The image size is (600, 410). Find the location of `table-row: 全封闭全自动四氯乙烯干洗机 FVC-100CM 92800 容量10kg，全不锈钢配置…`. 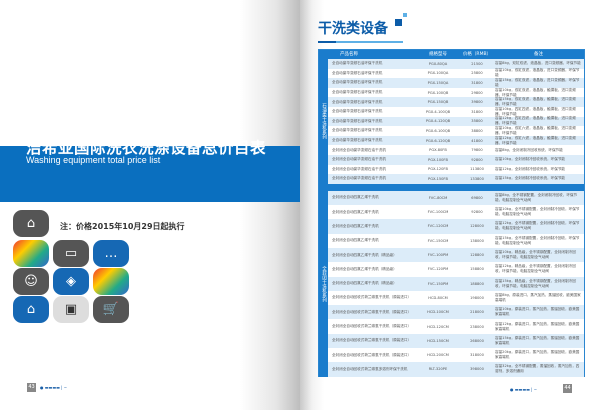

table-row: 全封闭全自动四氯乙烯干洗机 FVC-100CM 92800 容量10kg，全不锈钢配置… is located at coordinates (456, 212).